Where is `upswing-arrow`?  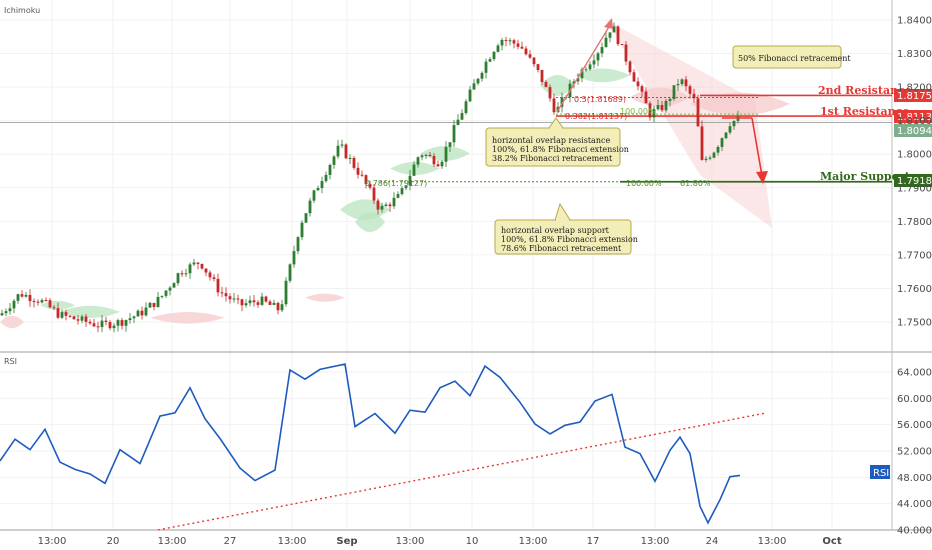
upswing-arrow is located at coordinates (584, 67).